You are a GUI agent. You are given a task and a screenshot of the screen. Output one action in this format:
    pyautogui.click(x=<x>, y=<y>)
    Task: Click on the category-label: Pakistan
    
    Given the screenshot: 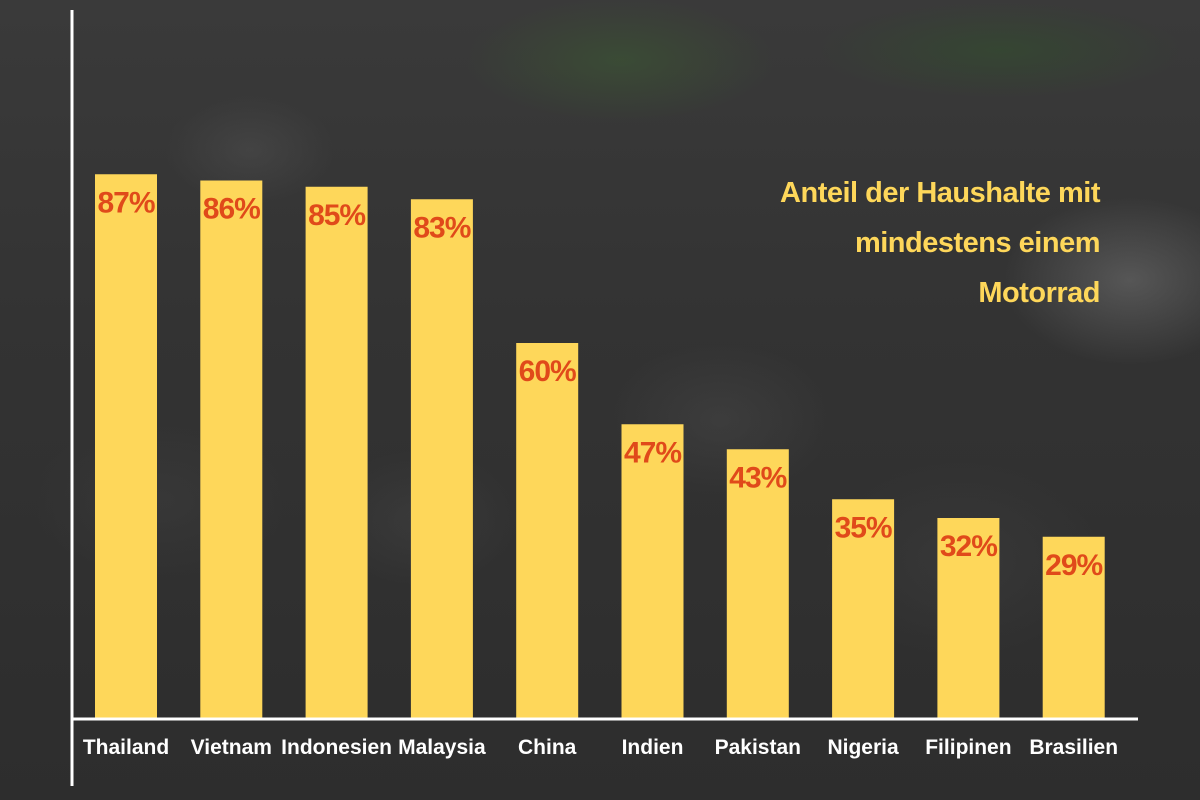 What is the action you would take?
    pyautogui.click(x=758, y=747)
    